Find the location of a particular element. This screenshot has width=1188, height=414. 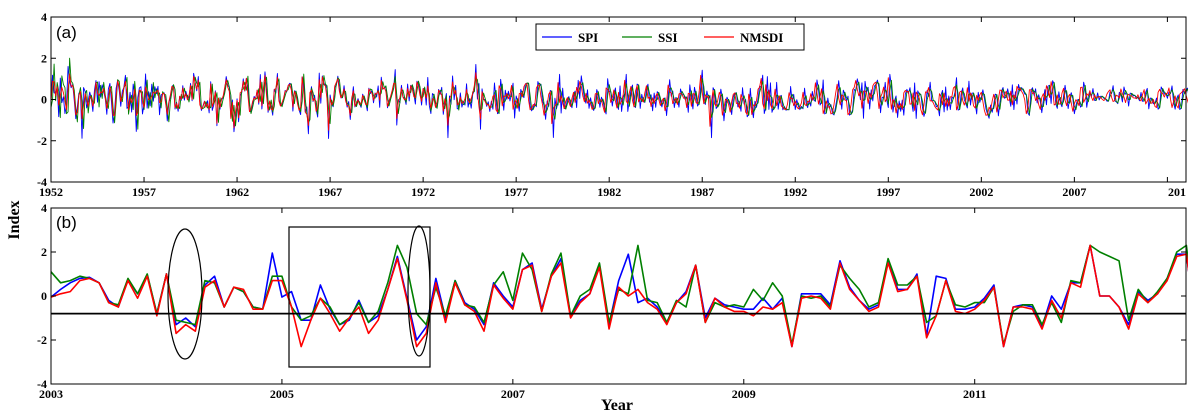

panel-a-label: (a) is located at coordinates (66, 32).